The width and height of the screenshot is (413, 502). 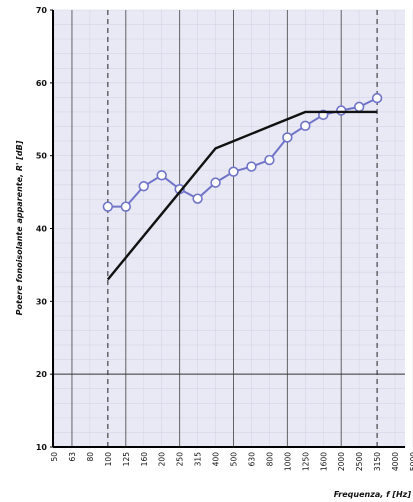 What do you see at coordinates (287, 461) in the screenshot?
I see `x-tick-label: 1000` at bounding box center [287, 461].